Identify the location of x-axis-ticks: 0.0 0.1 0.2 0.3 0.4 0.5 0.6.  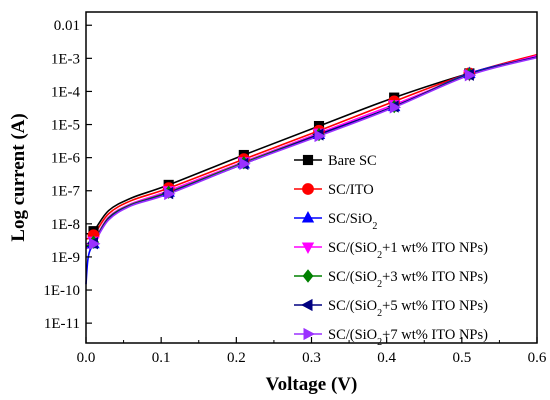
(312, 351).